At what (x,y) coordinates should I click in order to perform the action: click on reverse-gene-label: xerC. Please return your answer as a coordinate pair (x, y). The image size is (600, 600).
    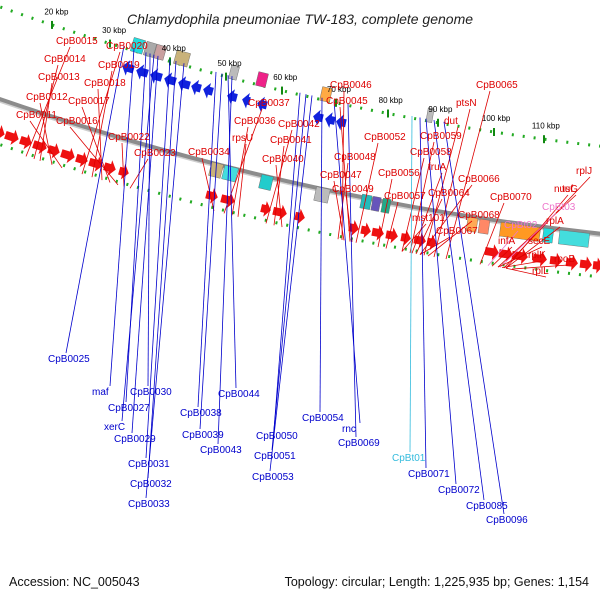
    Looking at the image, I should click on (114, 427).